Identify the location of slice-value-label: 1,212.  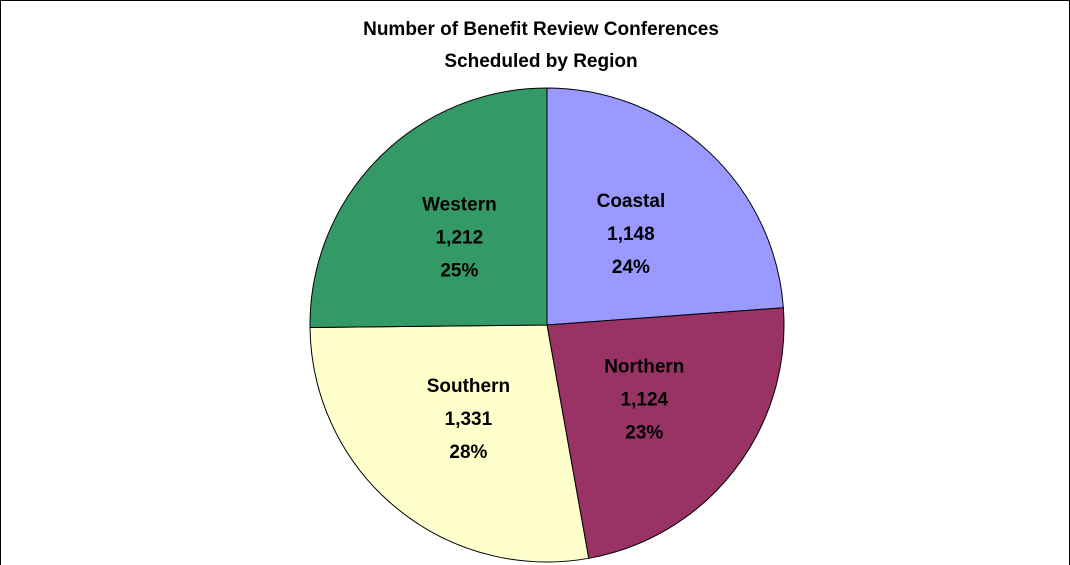
(460, 237).